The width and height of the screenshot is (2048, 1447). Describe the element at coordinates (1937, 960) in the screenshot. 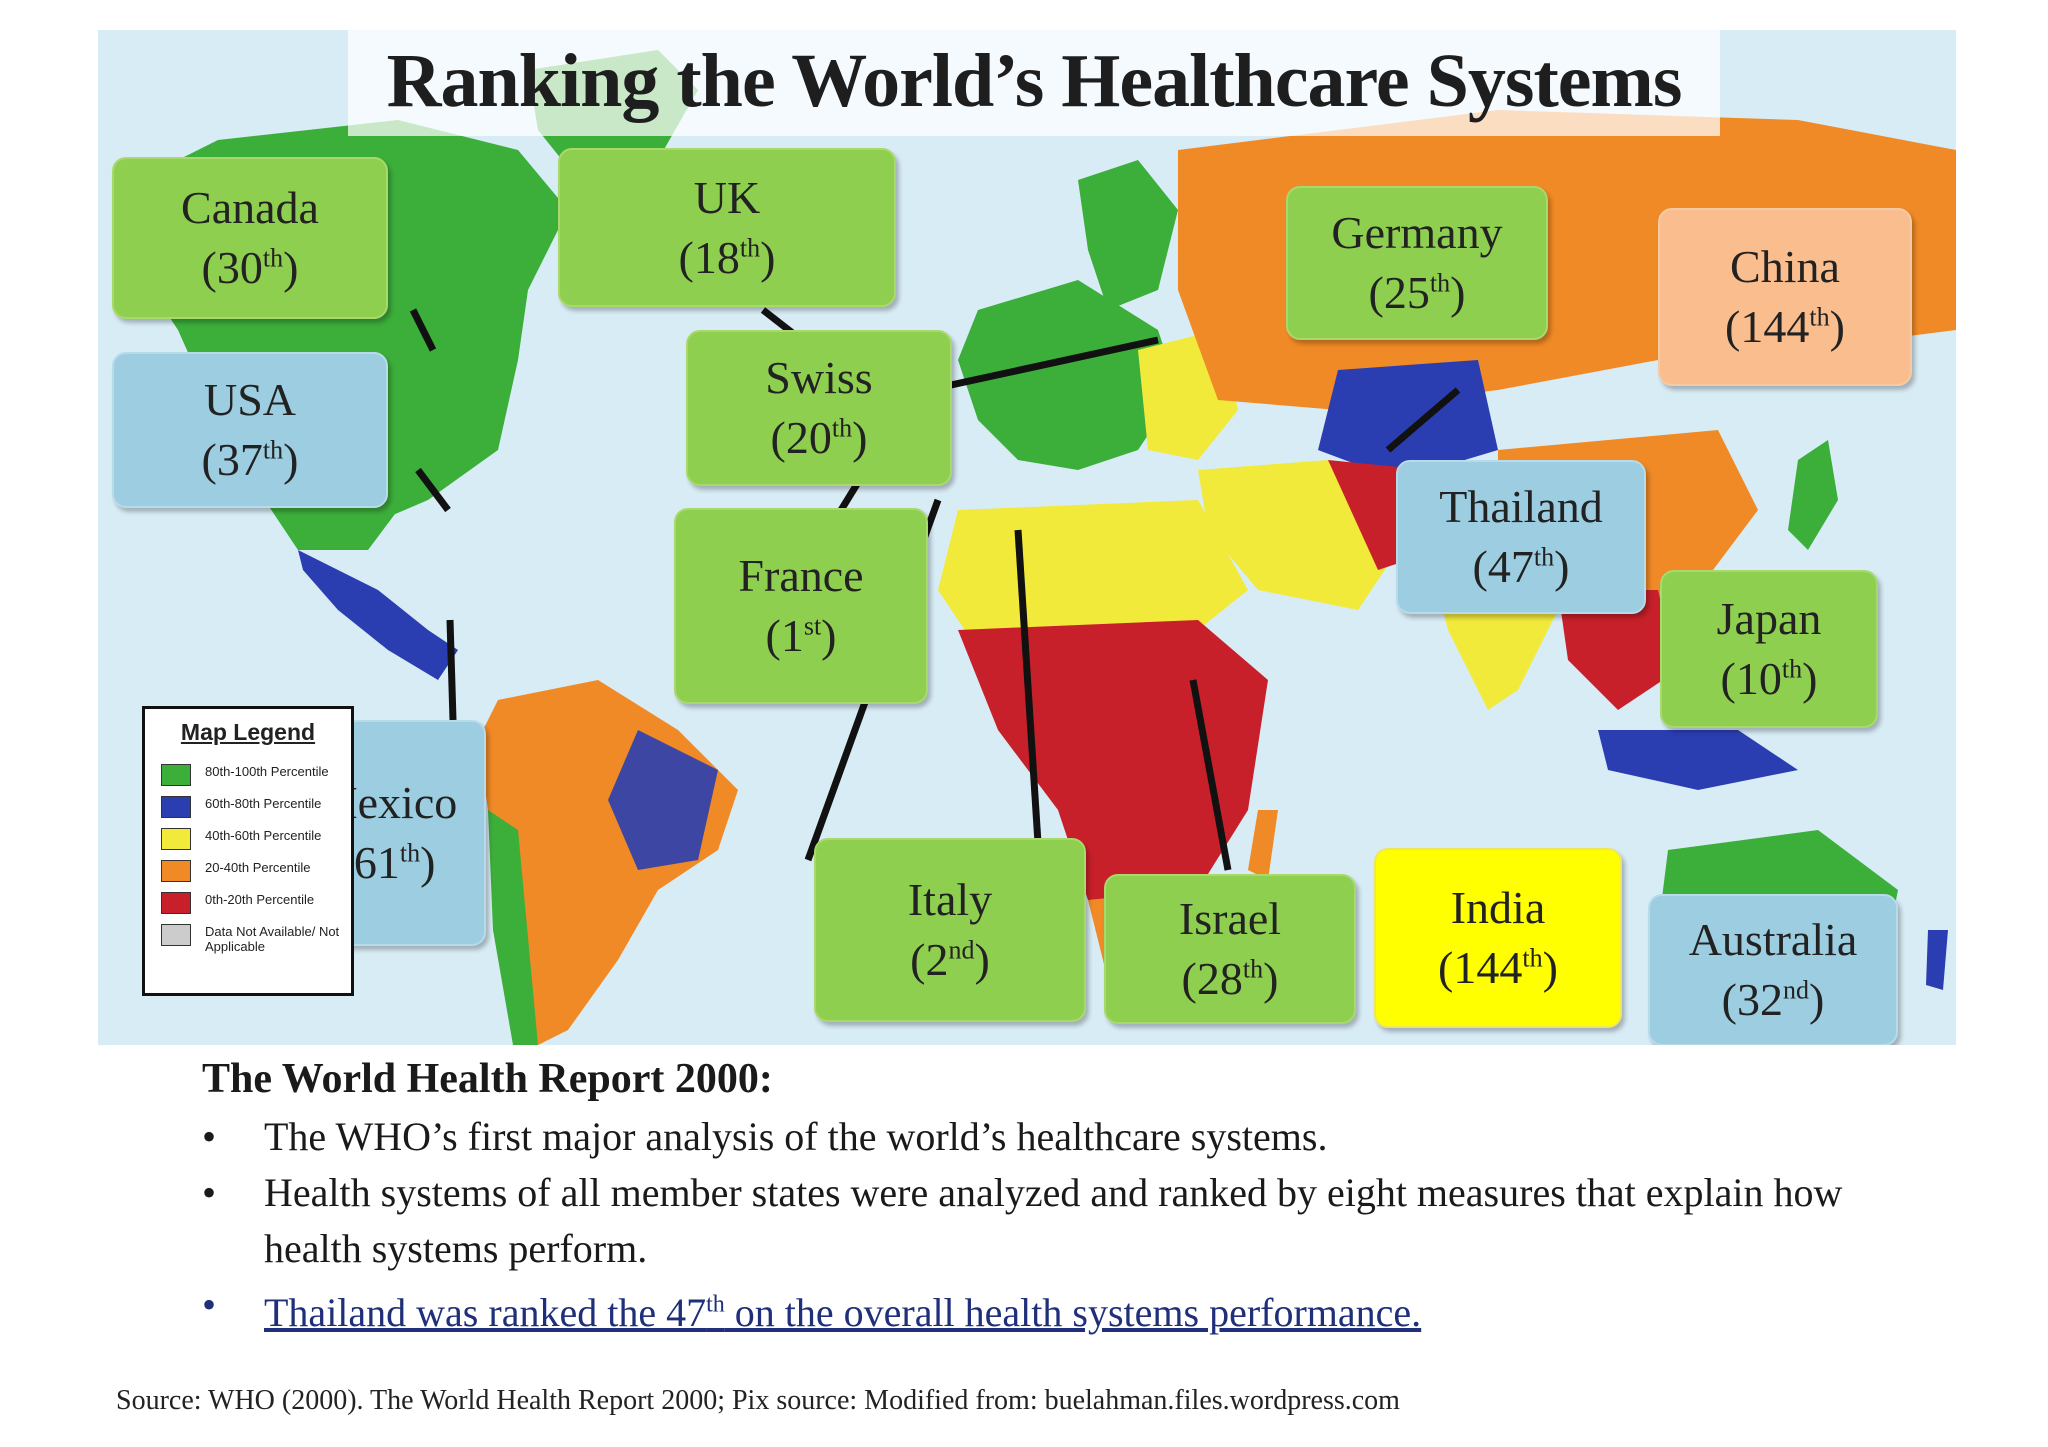

I see `new-zealand-shape` at that location.